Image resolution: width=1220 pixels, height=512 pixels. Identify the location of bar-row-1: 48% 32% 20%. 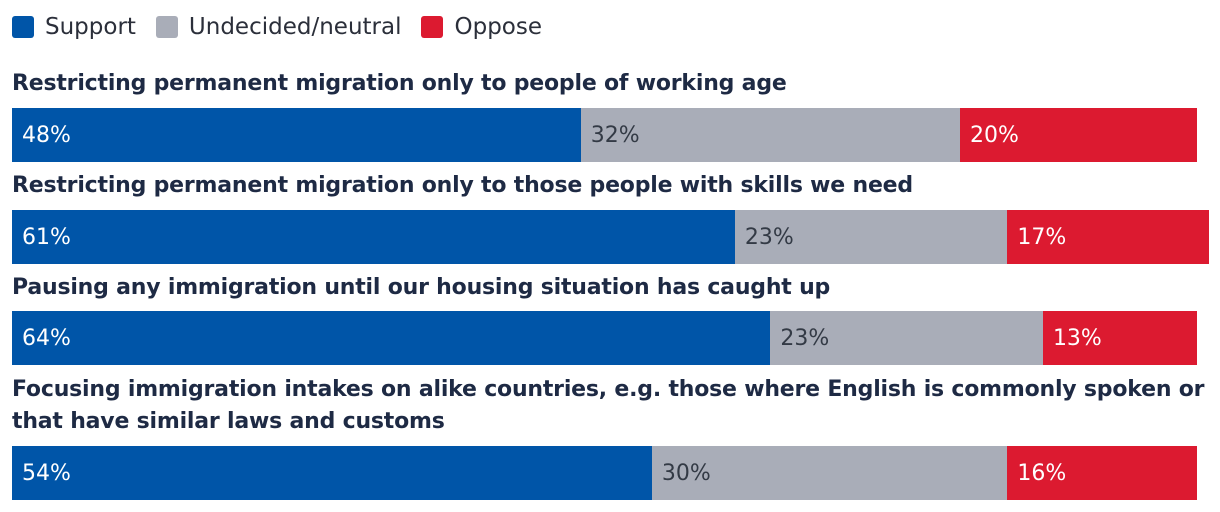
(604, 135).